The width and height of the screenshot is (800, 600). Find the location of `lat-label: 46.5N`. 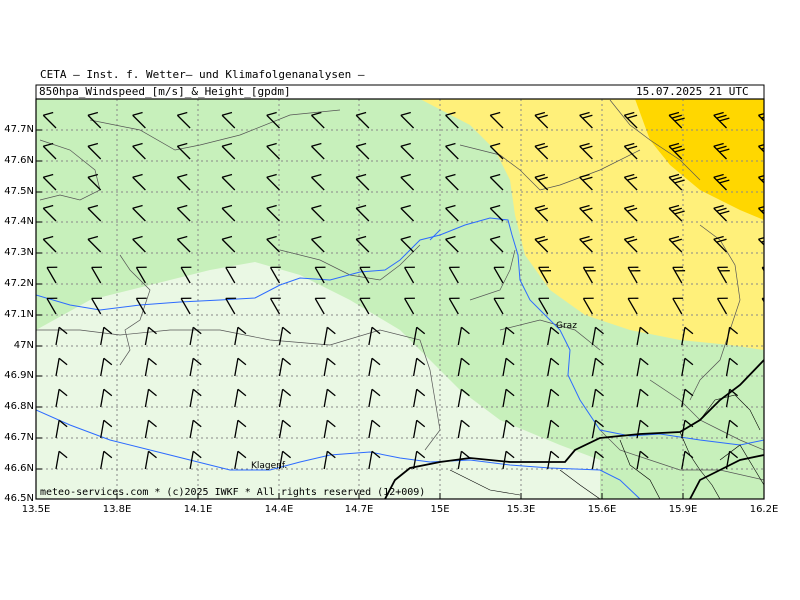

lat-label: 46.5N is located at coordinates (19, 498).